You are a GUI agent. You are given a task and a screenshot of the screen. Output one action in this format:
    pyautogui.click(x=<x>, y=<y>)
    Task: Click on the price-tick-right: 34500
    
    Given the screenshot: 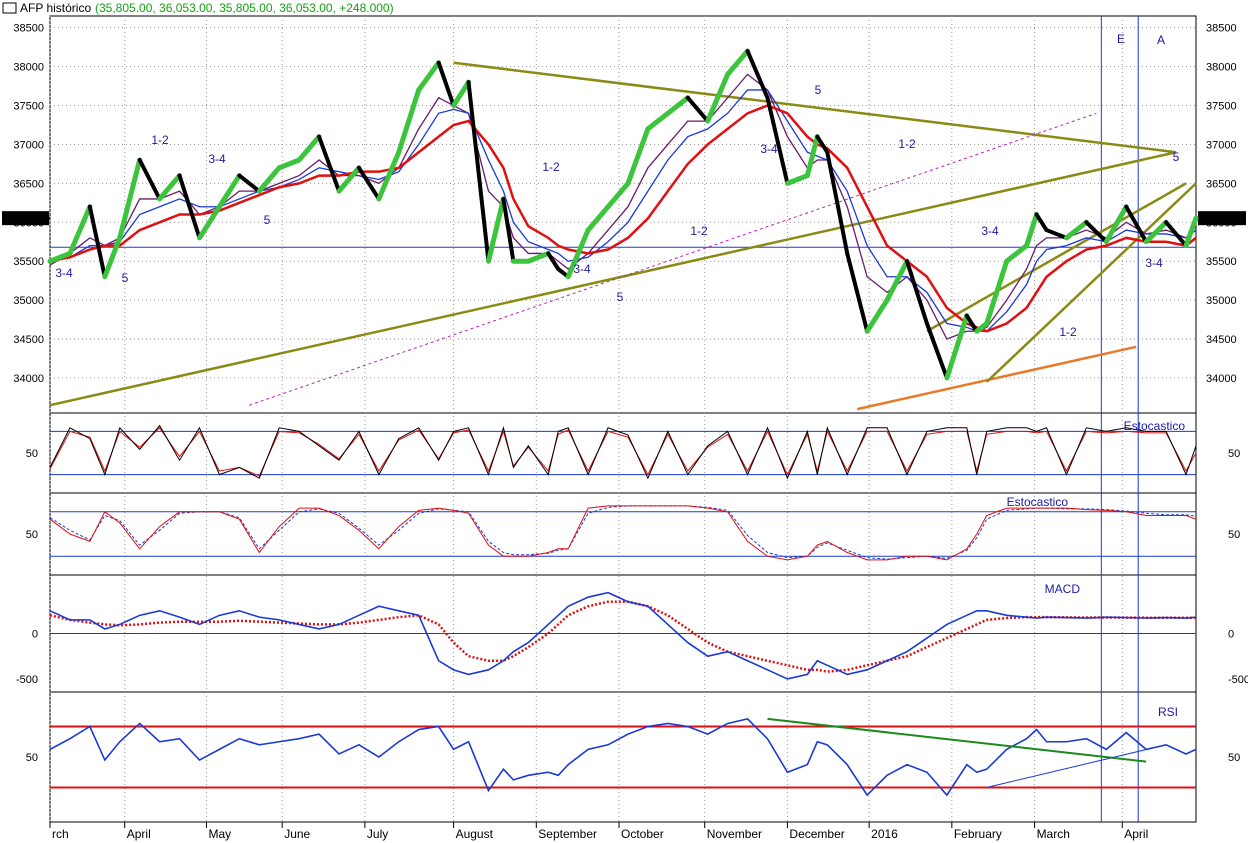 What is the action you would take?
    pyautogui.click(x=1221, y=340)
    